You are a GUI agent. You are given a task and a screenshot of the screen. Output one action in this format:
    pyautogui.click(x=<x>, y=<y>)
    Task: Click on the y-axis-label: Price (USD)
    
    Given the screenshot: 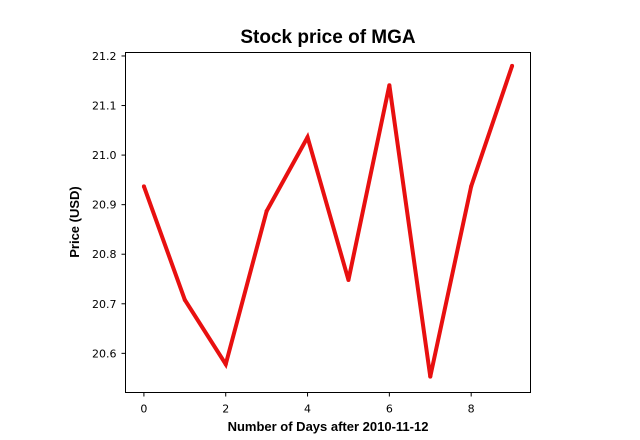 What is the action you would take?
    pyautogui.click(x=74, y=222)
    